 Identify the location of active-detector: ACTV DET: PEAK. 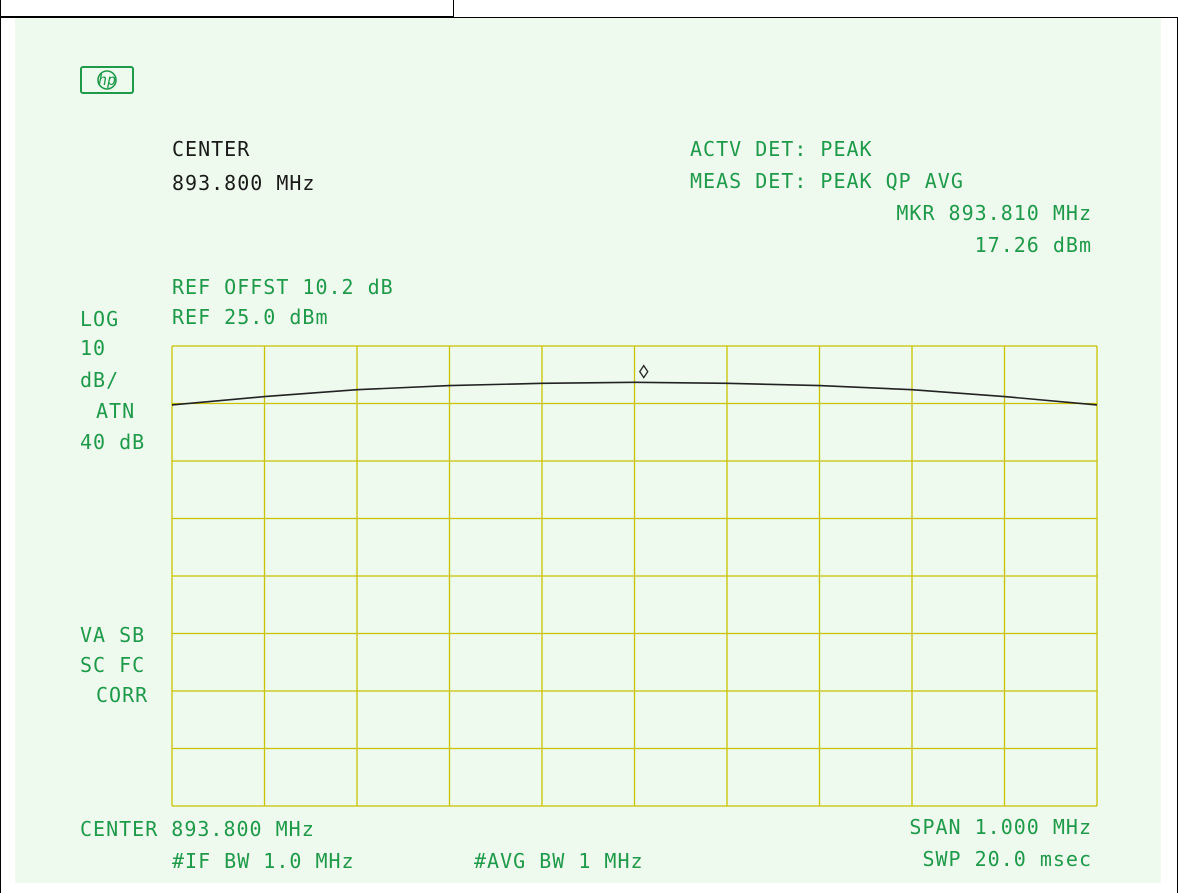
(781, 149).